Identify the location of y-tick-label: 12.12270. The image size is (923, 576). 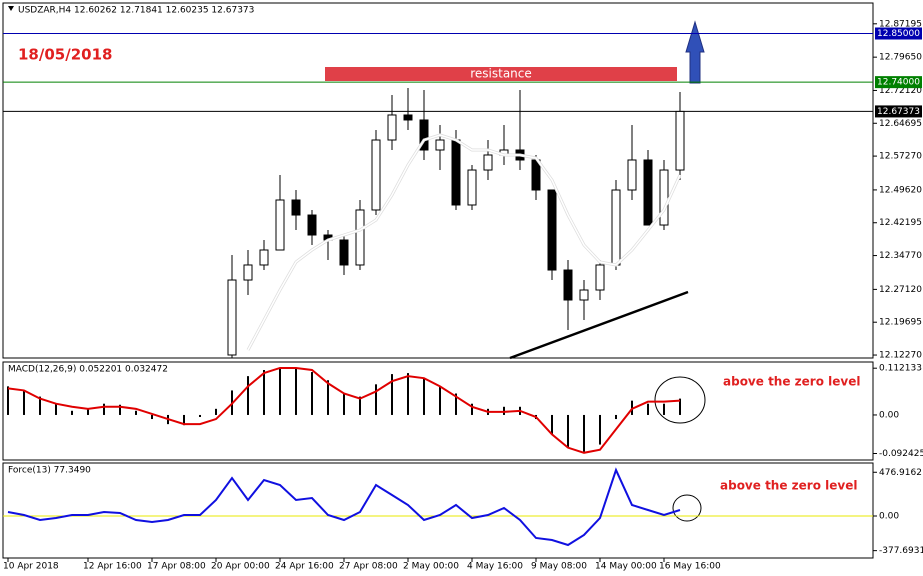
(900, 356).